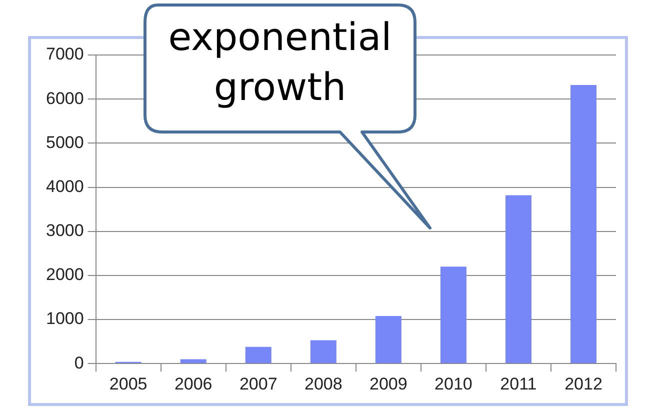 The image size is (646, 412). I want to click on y-tick-label: 7000, so click(65, 54).